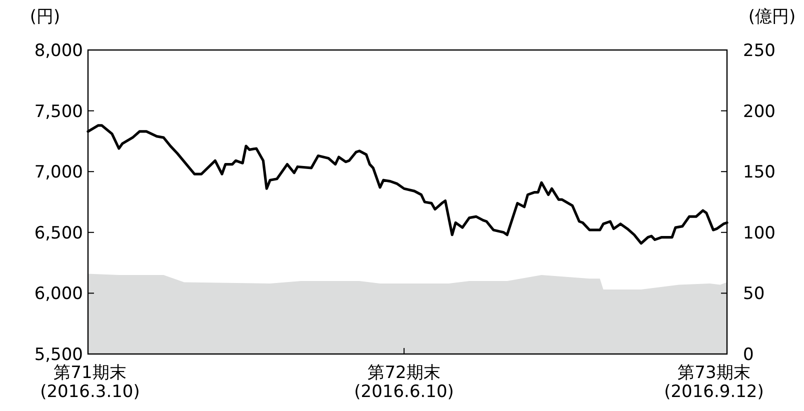 This screenshot has width=804, height=411. Describe the element at coordinates (748, 355) in the screenshot. I see `y2-tick-label: 0` at that location.